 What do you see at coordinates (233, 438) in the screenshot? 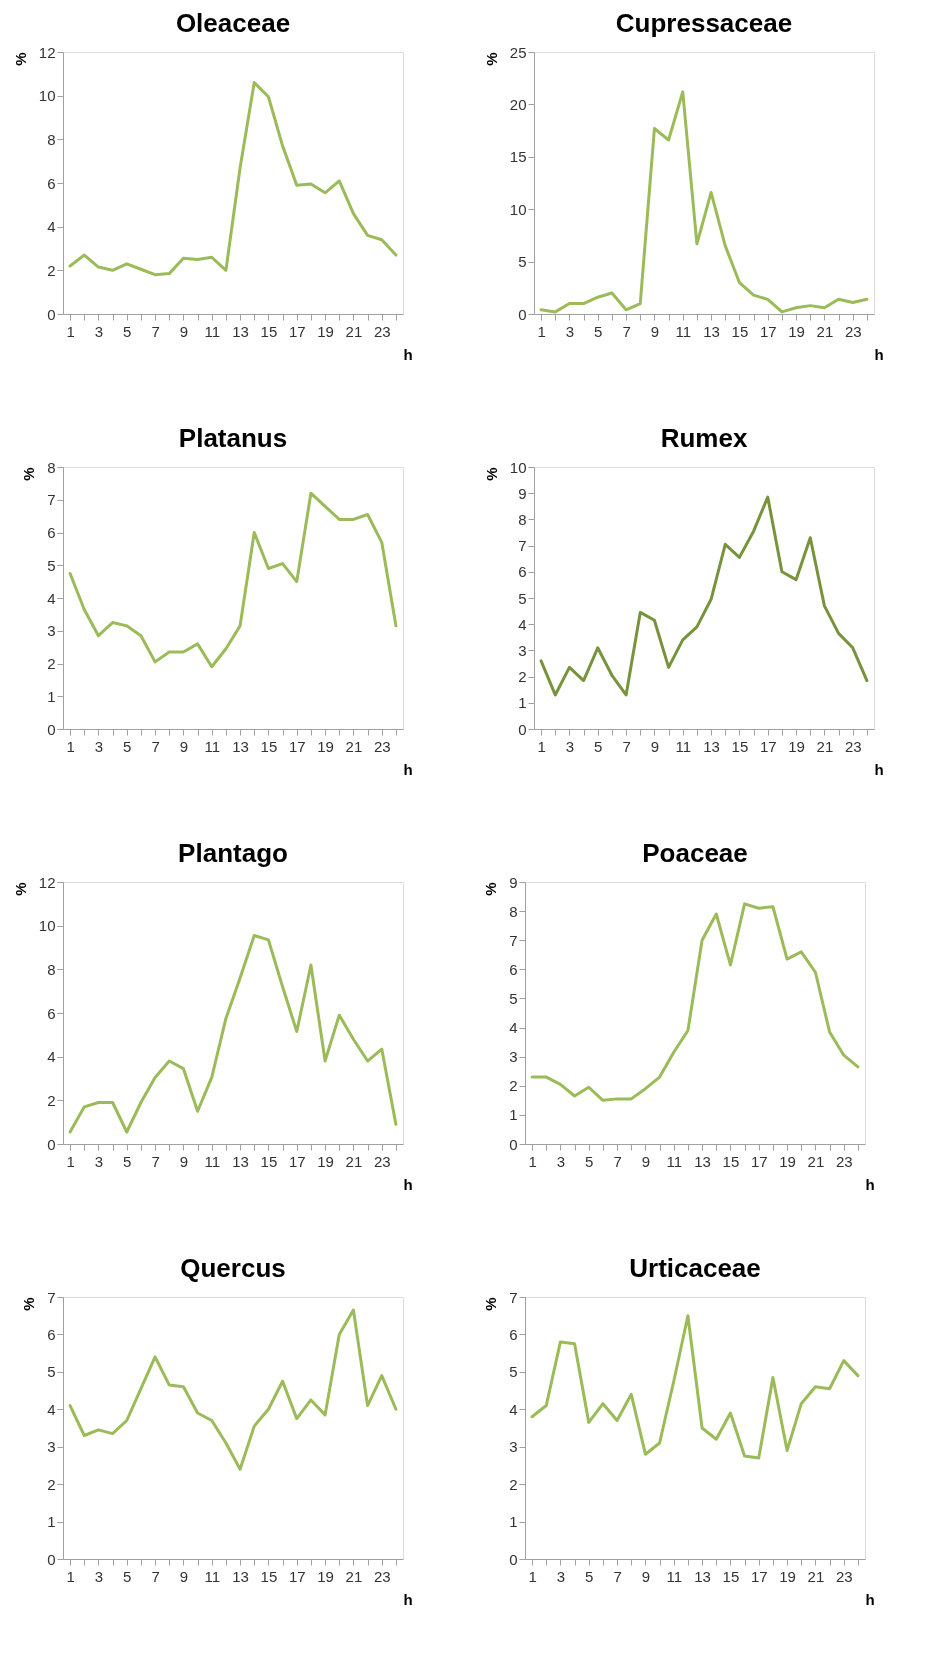
I see `chart-title: Platanus` at bounding box center [233, 438].